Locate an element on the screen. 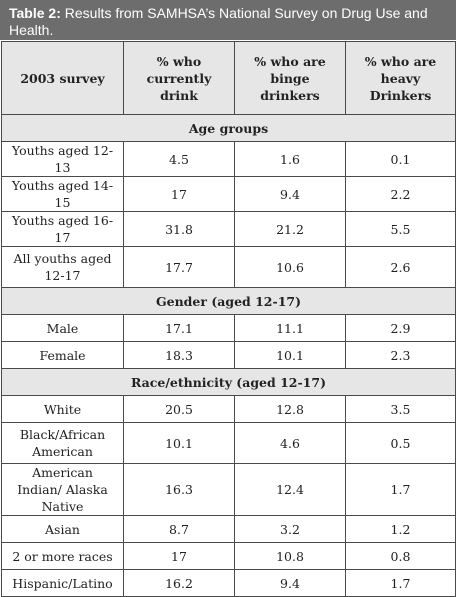  cell-heavy-drinkers: 2.2 is located at coordinates (400, 194).